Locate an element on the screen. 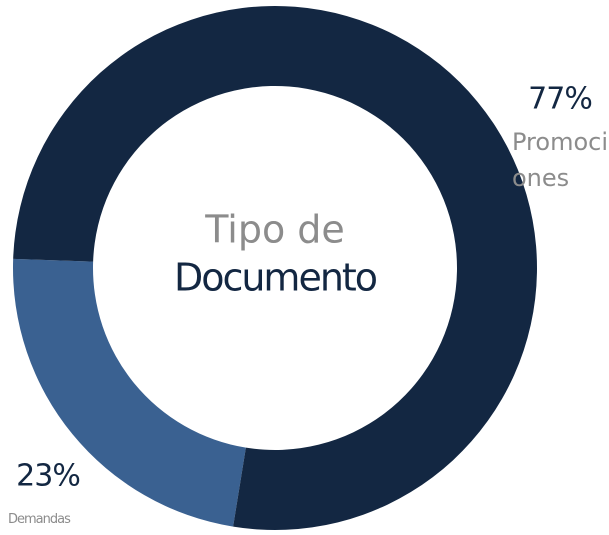 The height and width of the screenshot is (535, 609). center-text: Tipo de is located at coordinates (274, 230).